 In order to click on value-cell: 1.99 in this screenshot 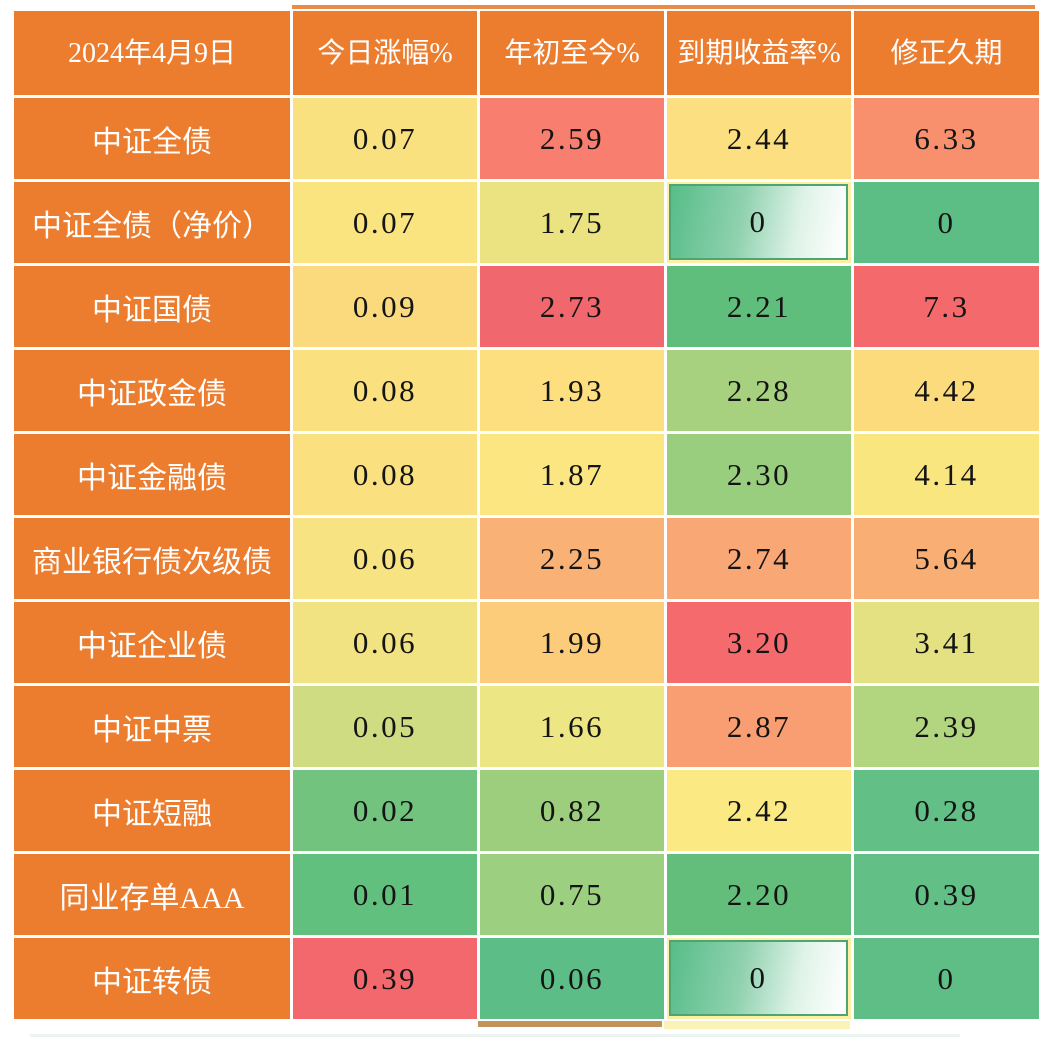, I will do `click(572, 642)`.